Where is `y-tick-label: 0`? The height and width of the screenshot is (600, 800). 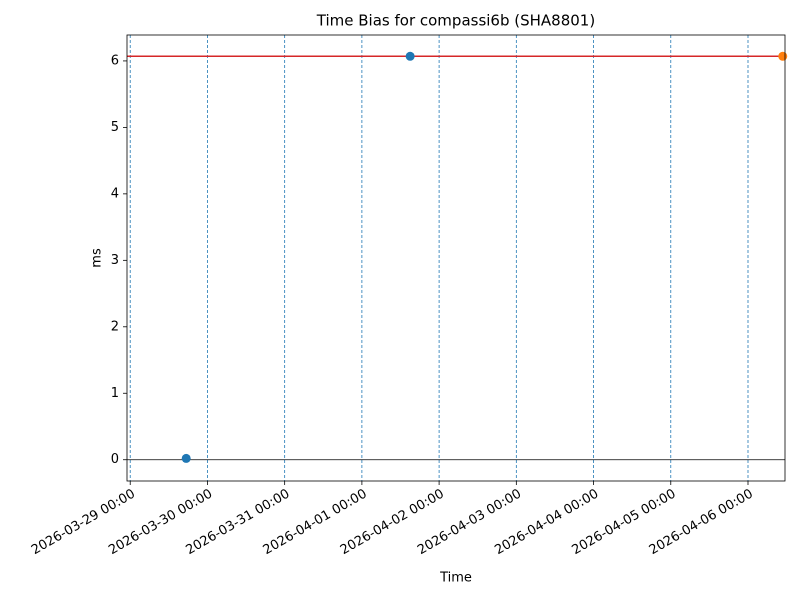 y-tick-label: 0 is located at coordinates (115, 459).